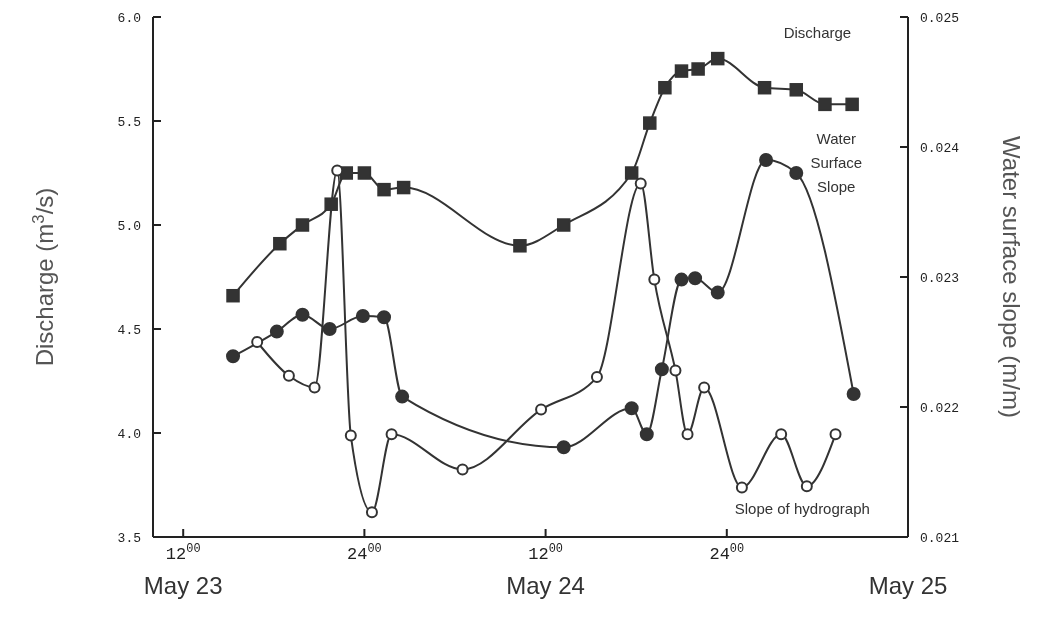 Image resolution: width=1046 pixels, height=624 pixels. I want to click on text: May 24, so click(545, 585).